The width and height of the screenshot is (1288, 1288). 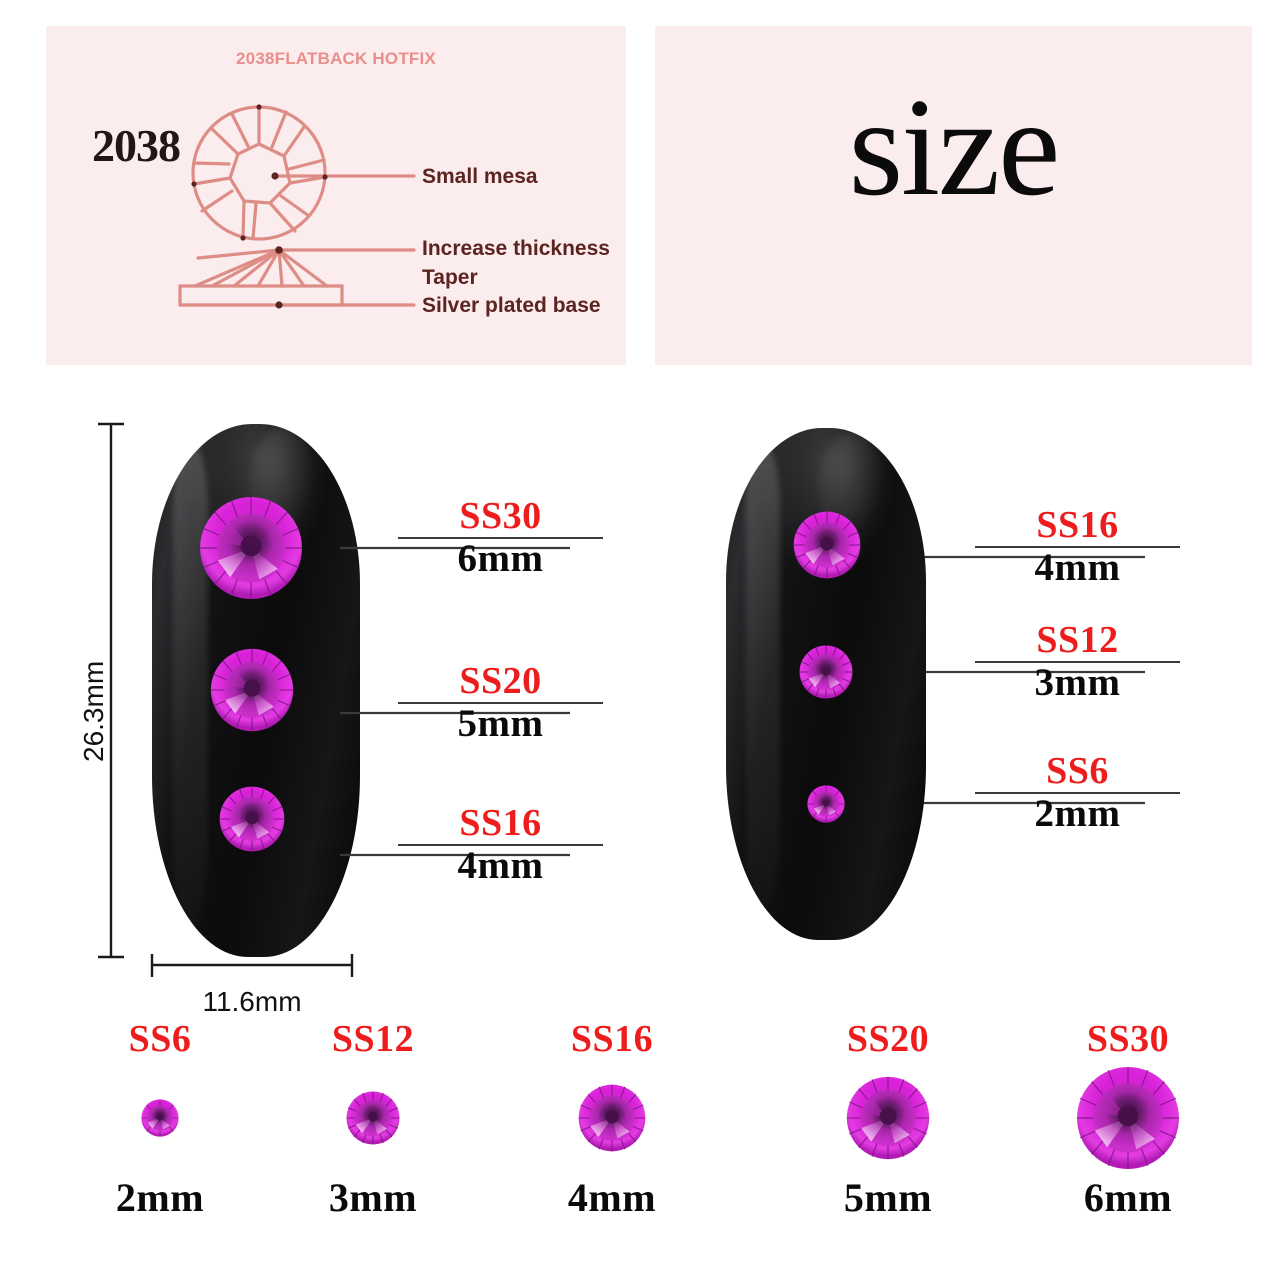 I want to click on callout-taper: Taper, so click(x=450, y=277).